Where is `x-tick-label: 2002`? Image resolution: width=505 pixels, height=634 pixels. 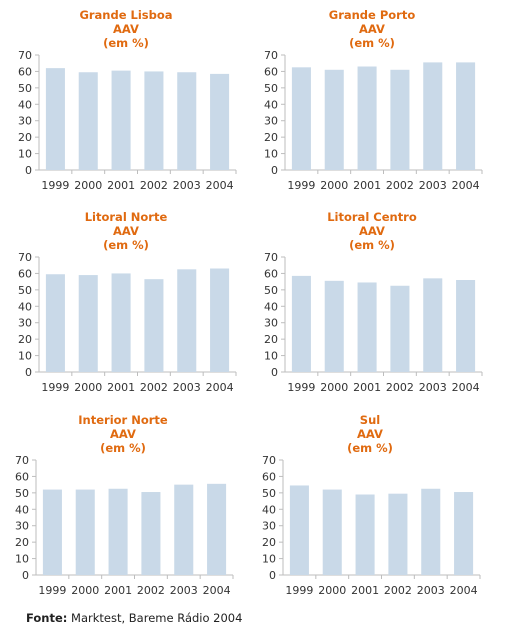
x-tick-label: 2002 is located at coordinates (151, 590).